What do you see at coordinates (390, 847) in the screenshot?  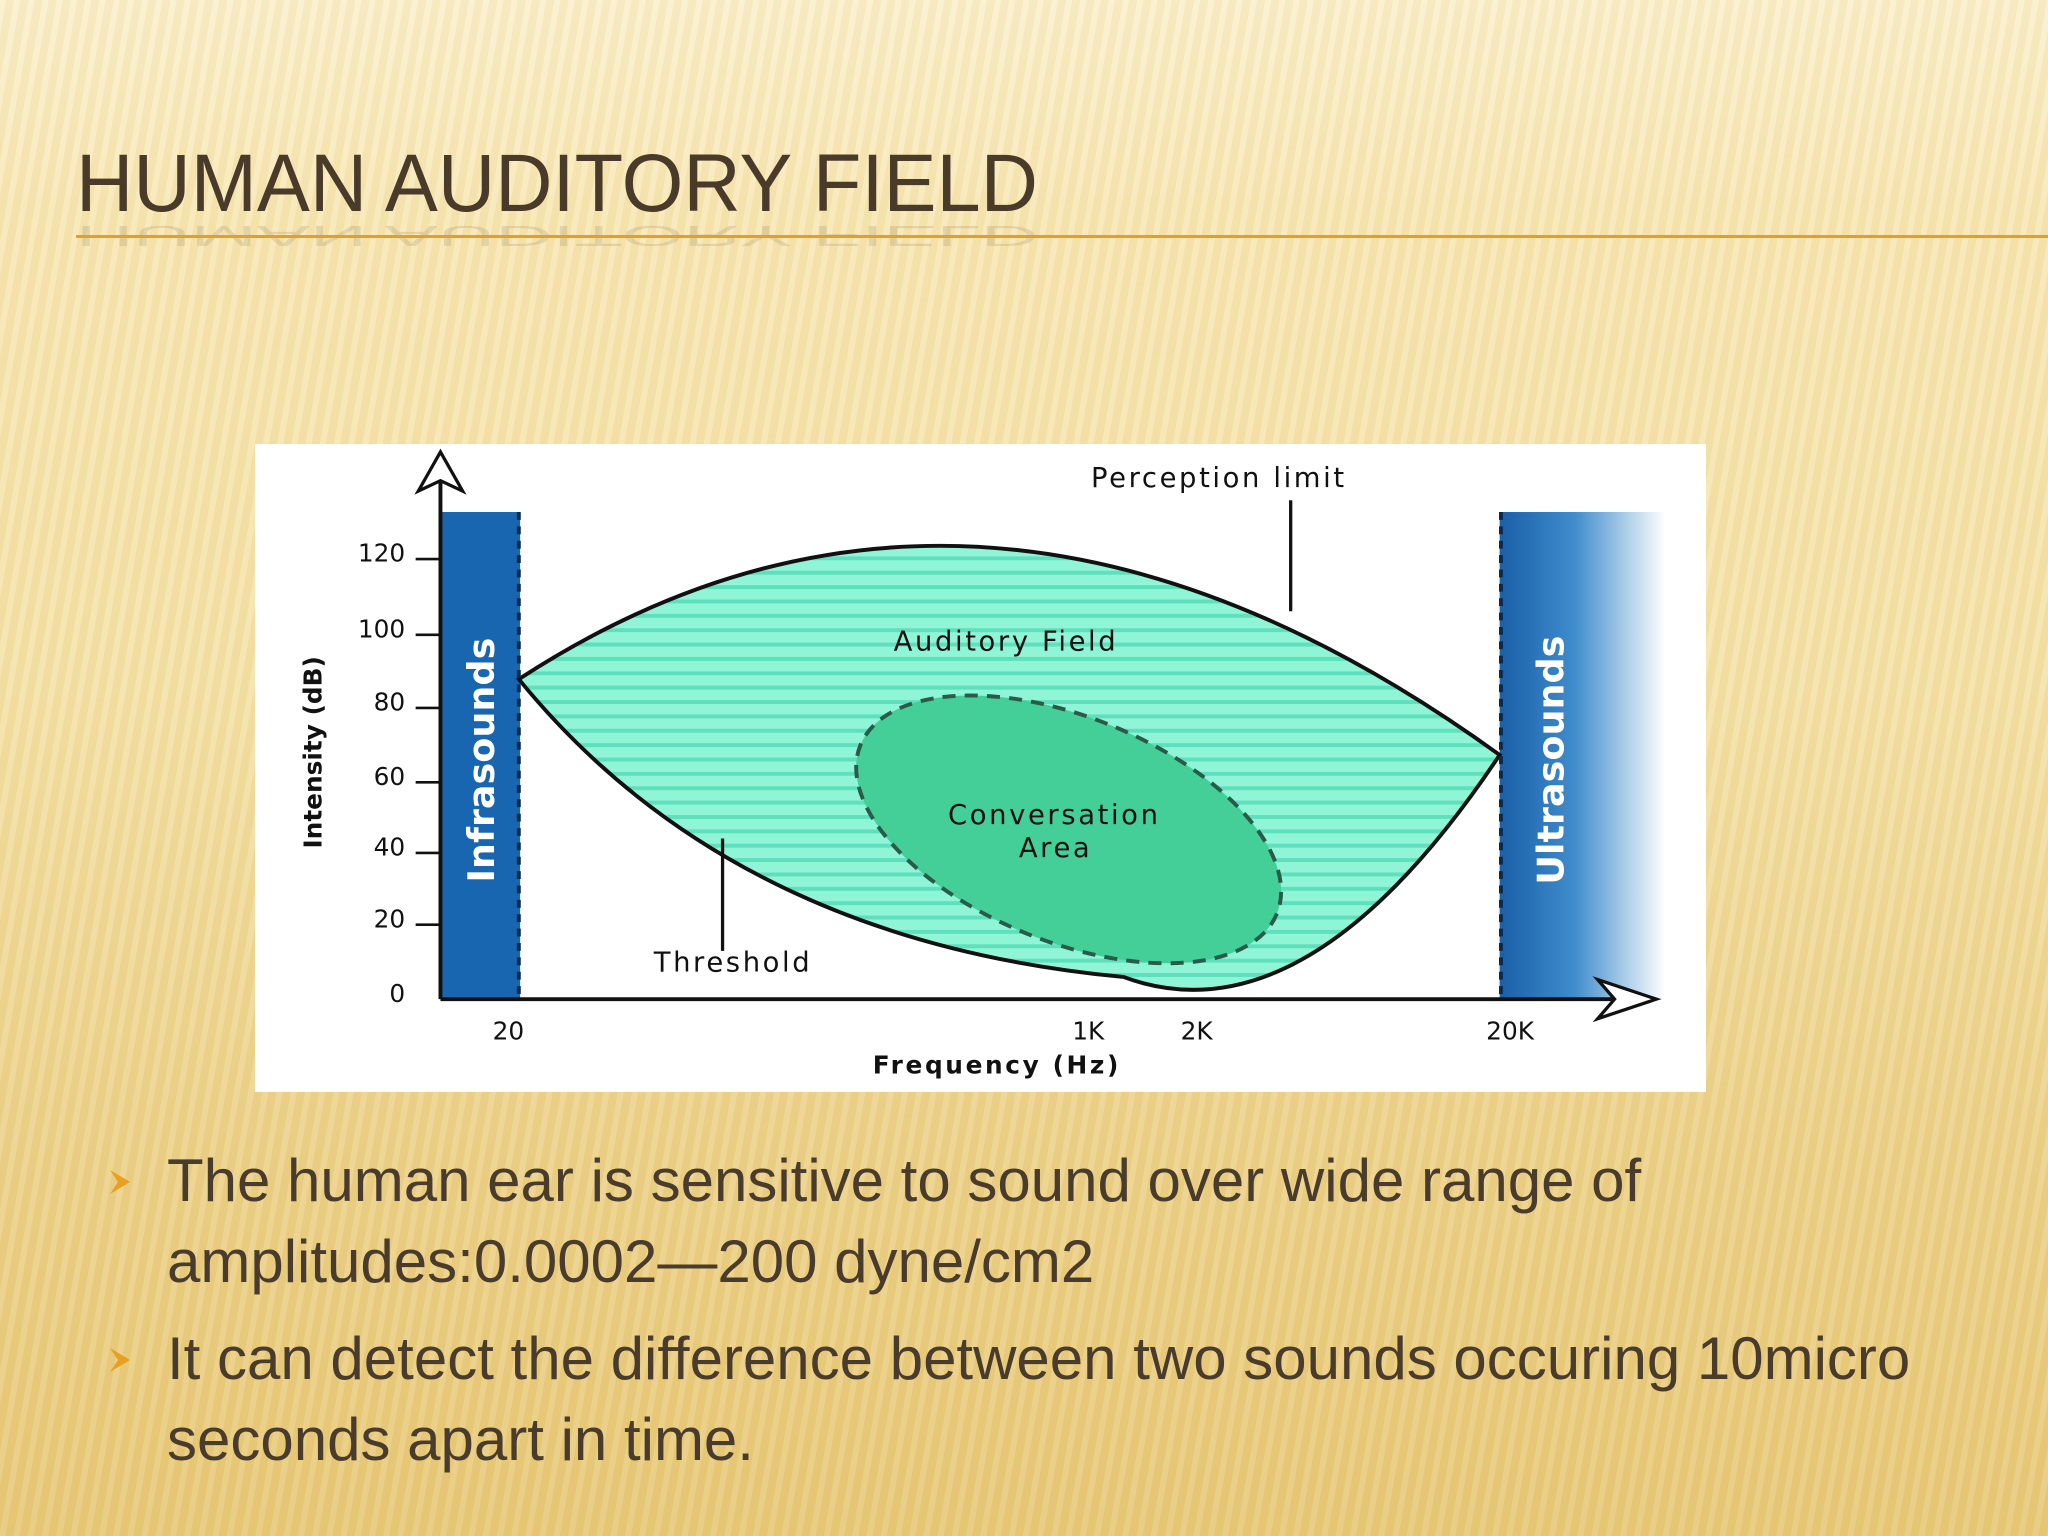 I see `y-tick-label: 40` at bounding box center [390, 847].